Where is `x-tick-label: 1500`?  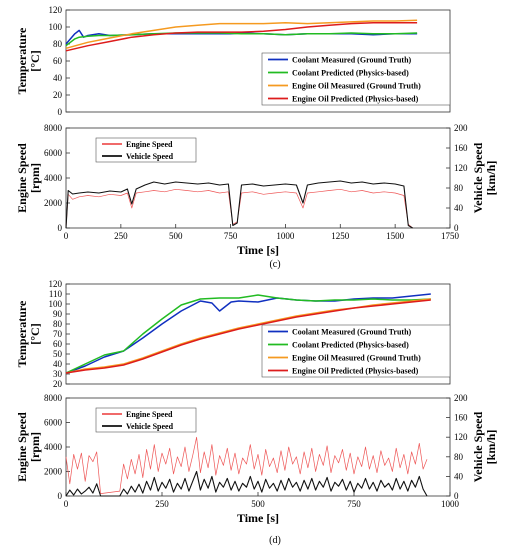 x-tick-label: 1500 is located at coordinates (395, 236).